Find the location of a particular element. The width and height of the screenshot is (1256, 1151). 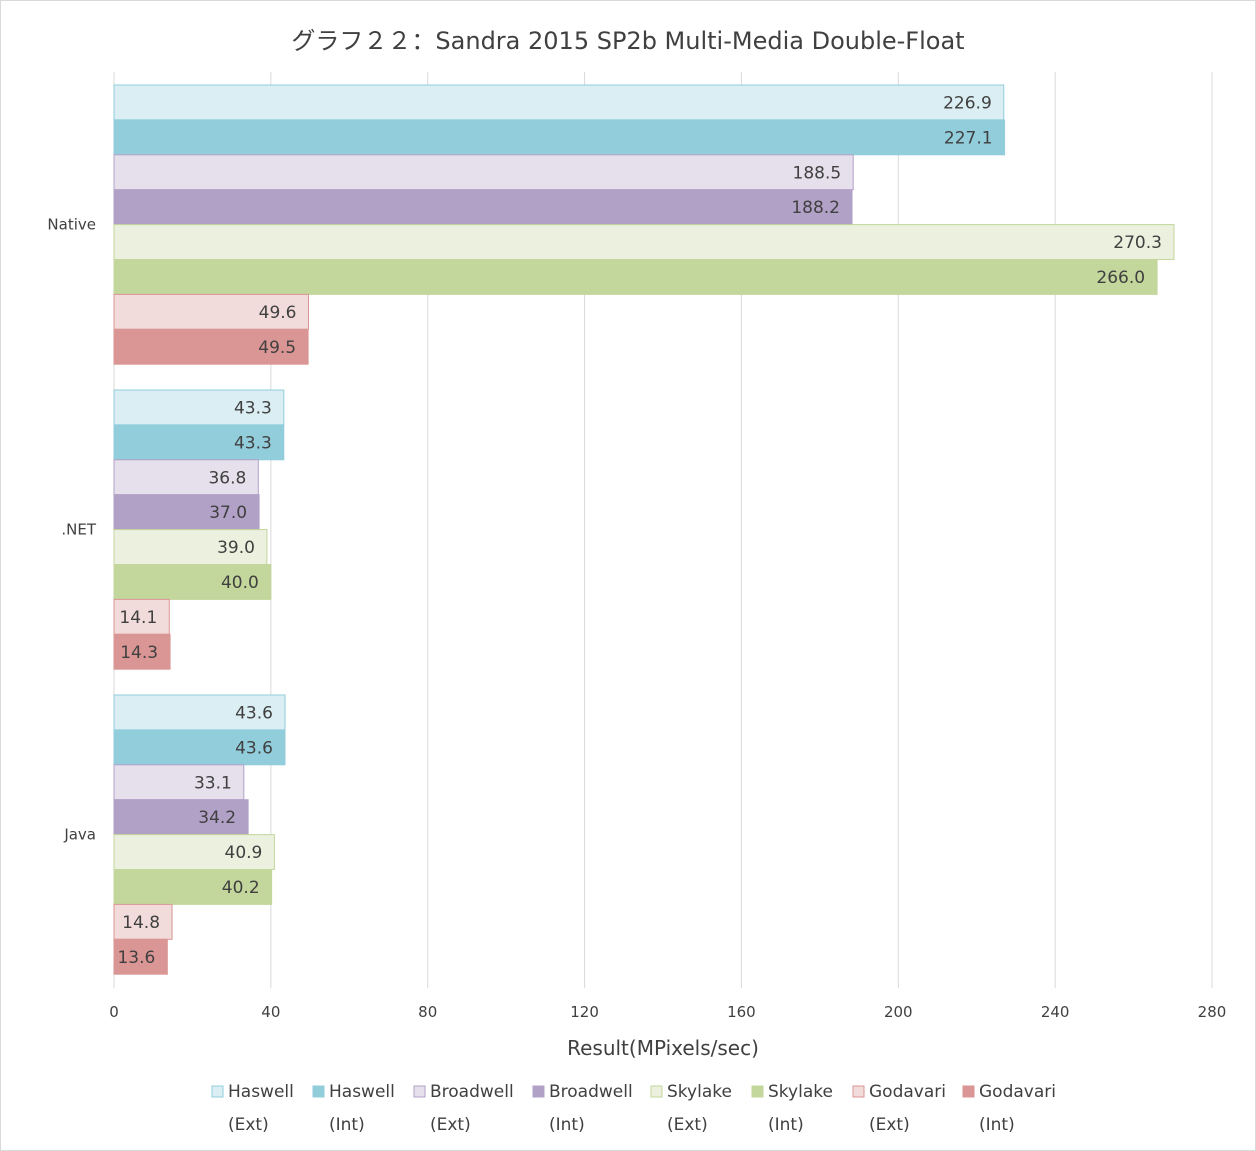

x-tick-labels: 0 40 80 120 160 200 240 280 is located at coordinates (667, 1012).